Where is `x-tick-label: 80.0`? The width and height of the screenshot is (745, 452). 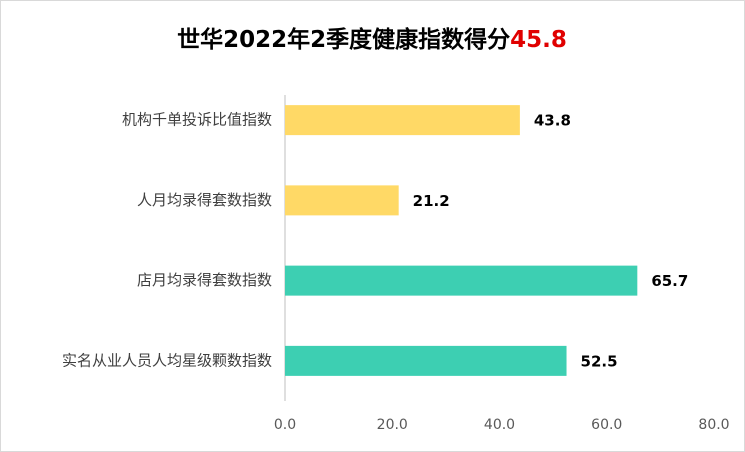 x-tick-label: 80.0 is located at coordinates (713, 425).